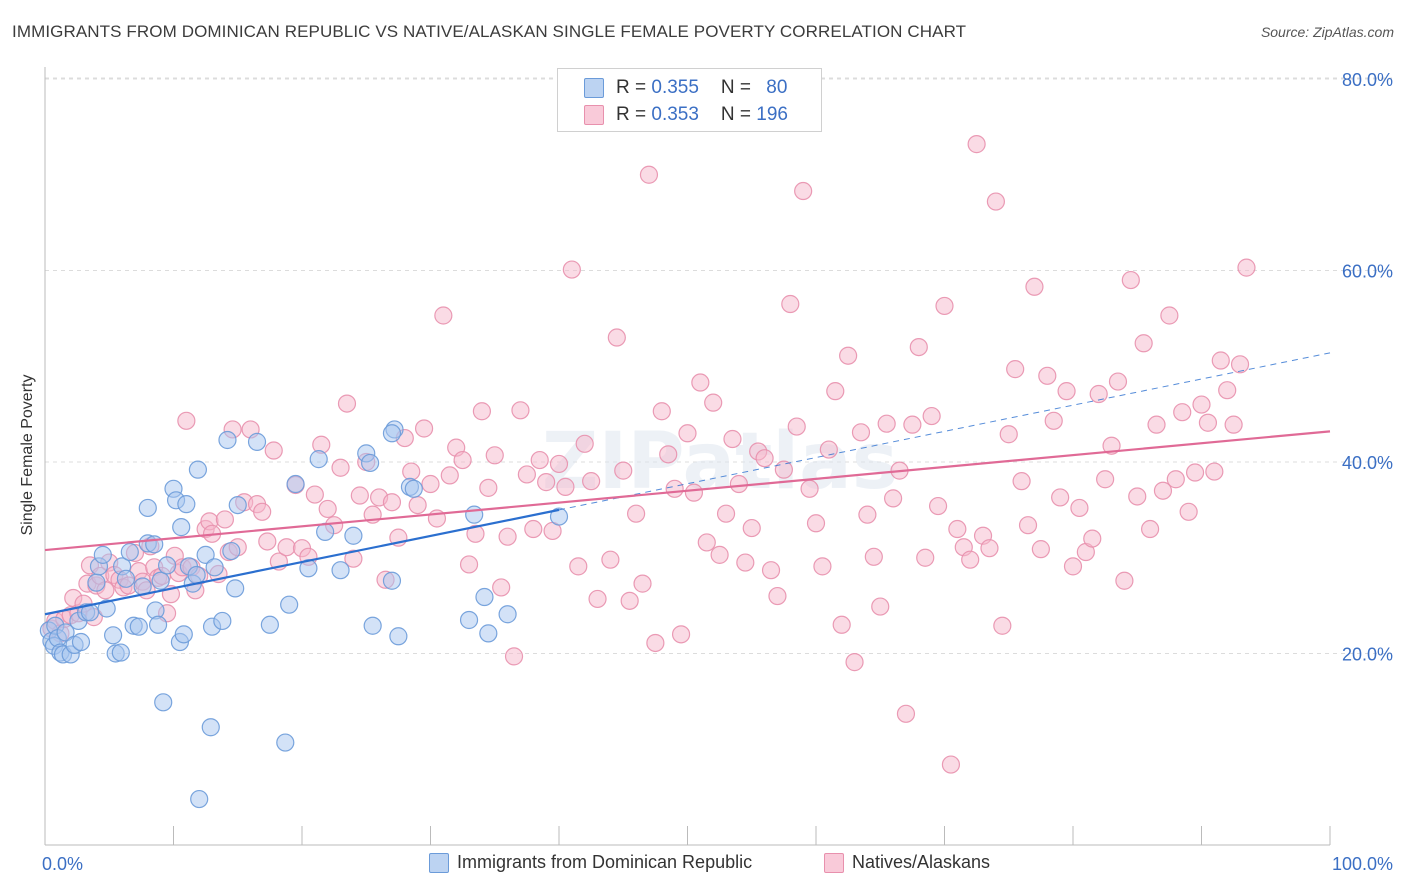  I want to click on x-tick-label: 100.0%, so click(1362, 864).